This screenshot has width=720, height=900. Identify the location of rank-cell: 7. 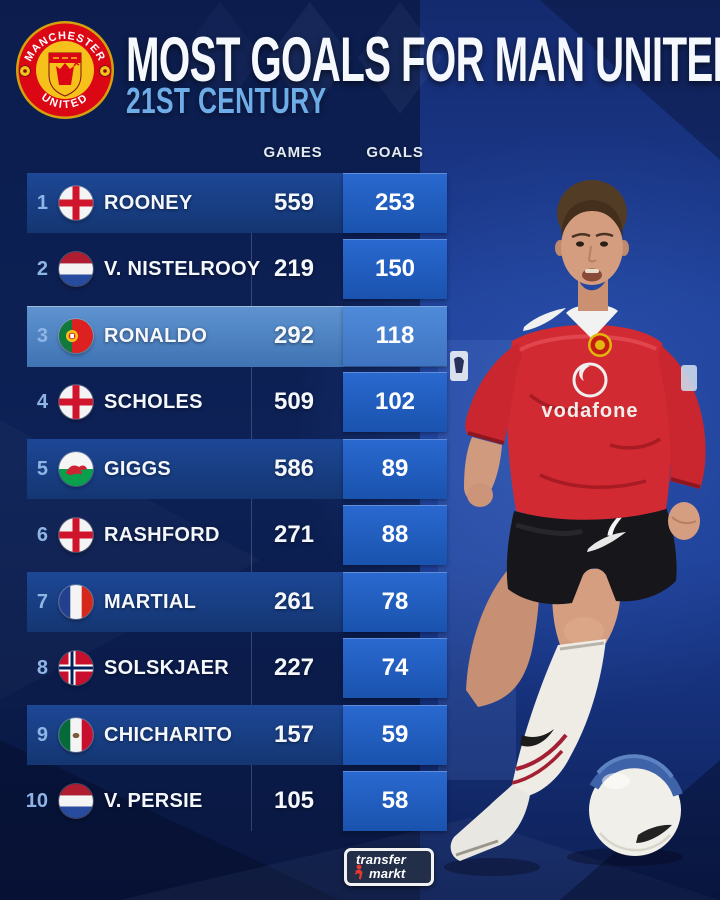
(42, 602).